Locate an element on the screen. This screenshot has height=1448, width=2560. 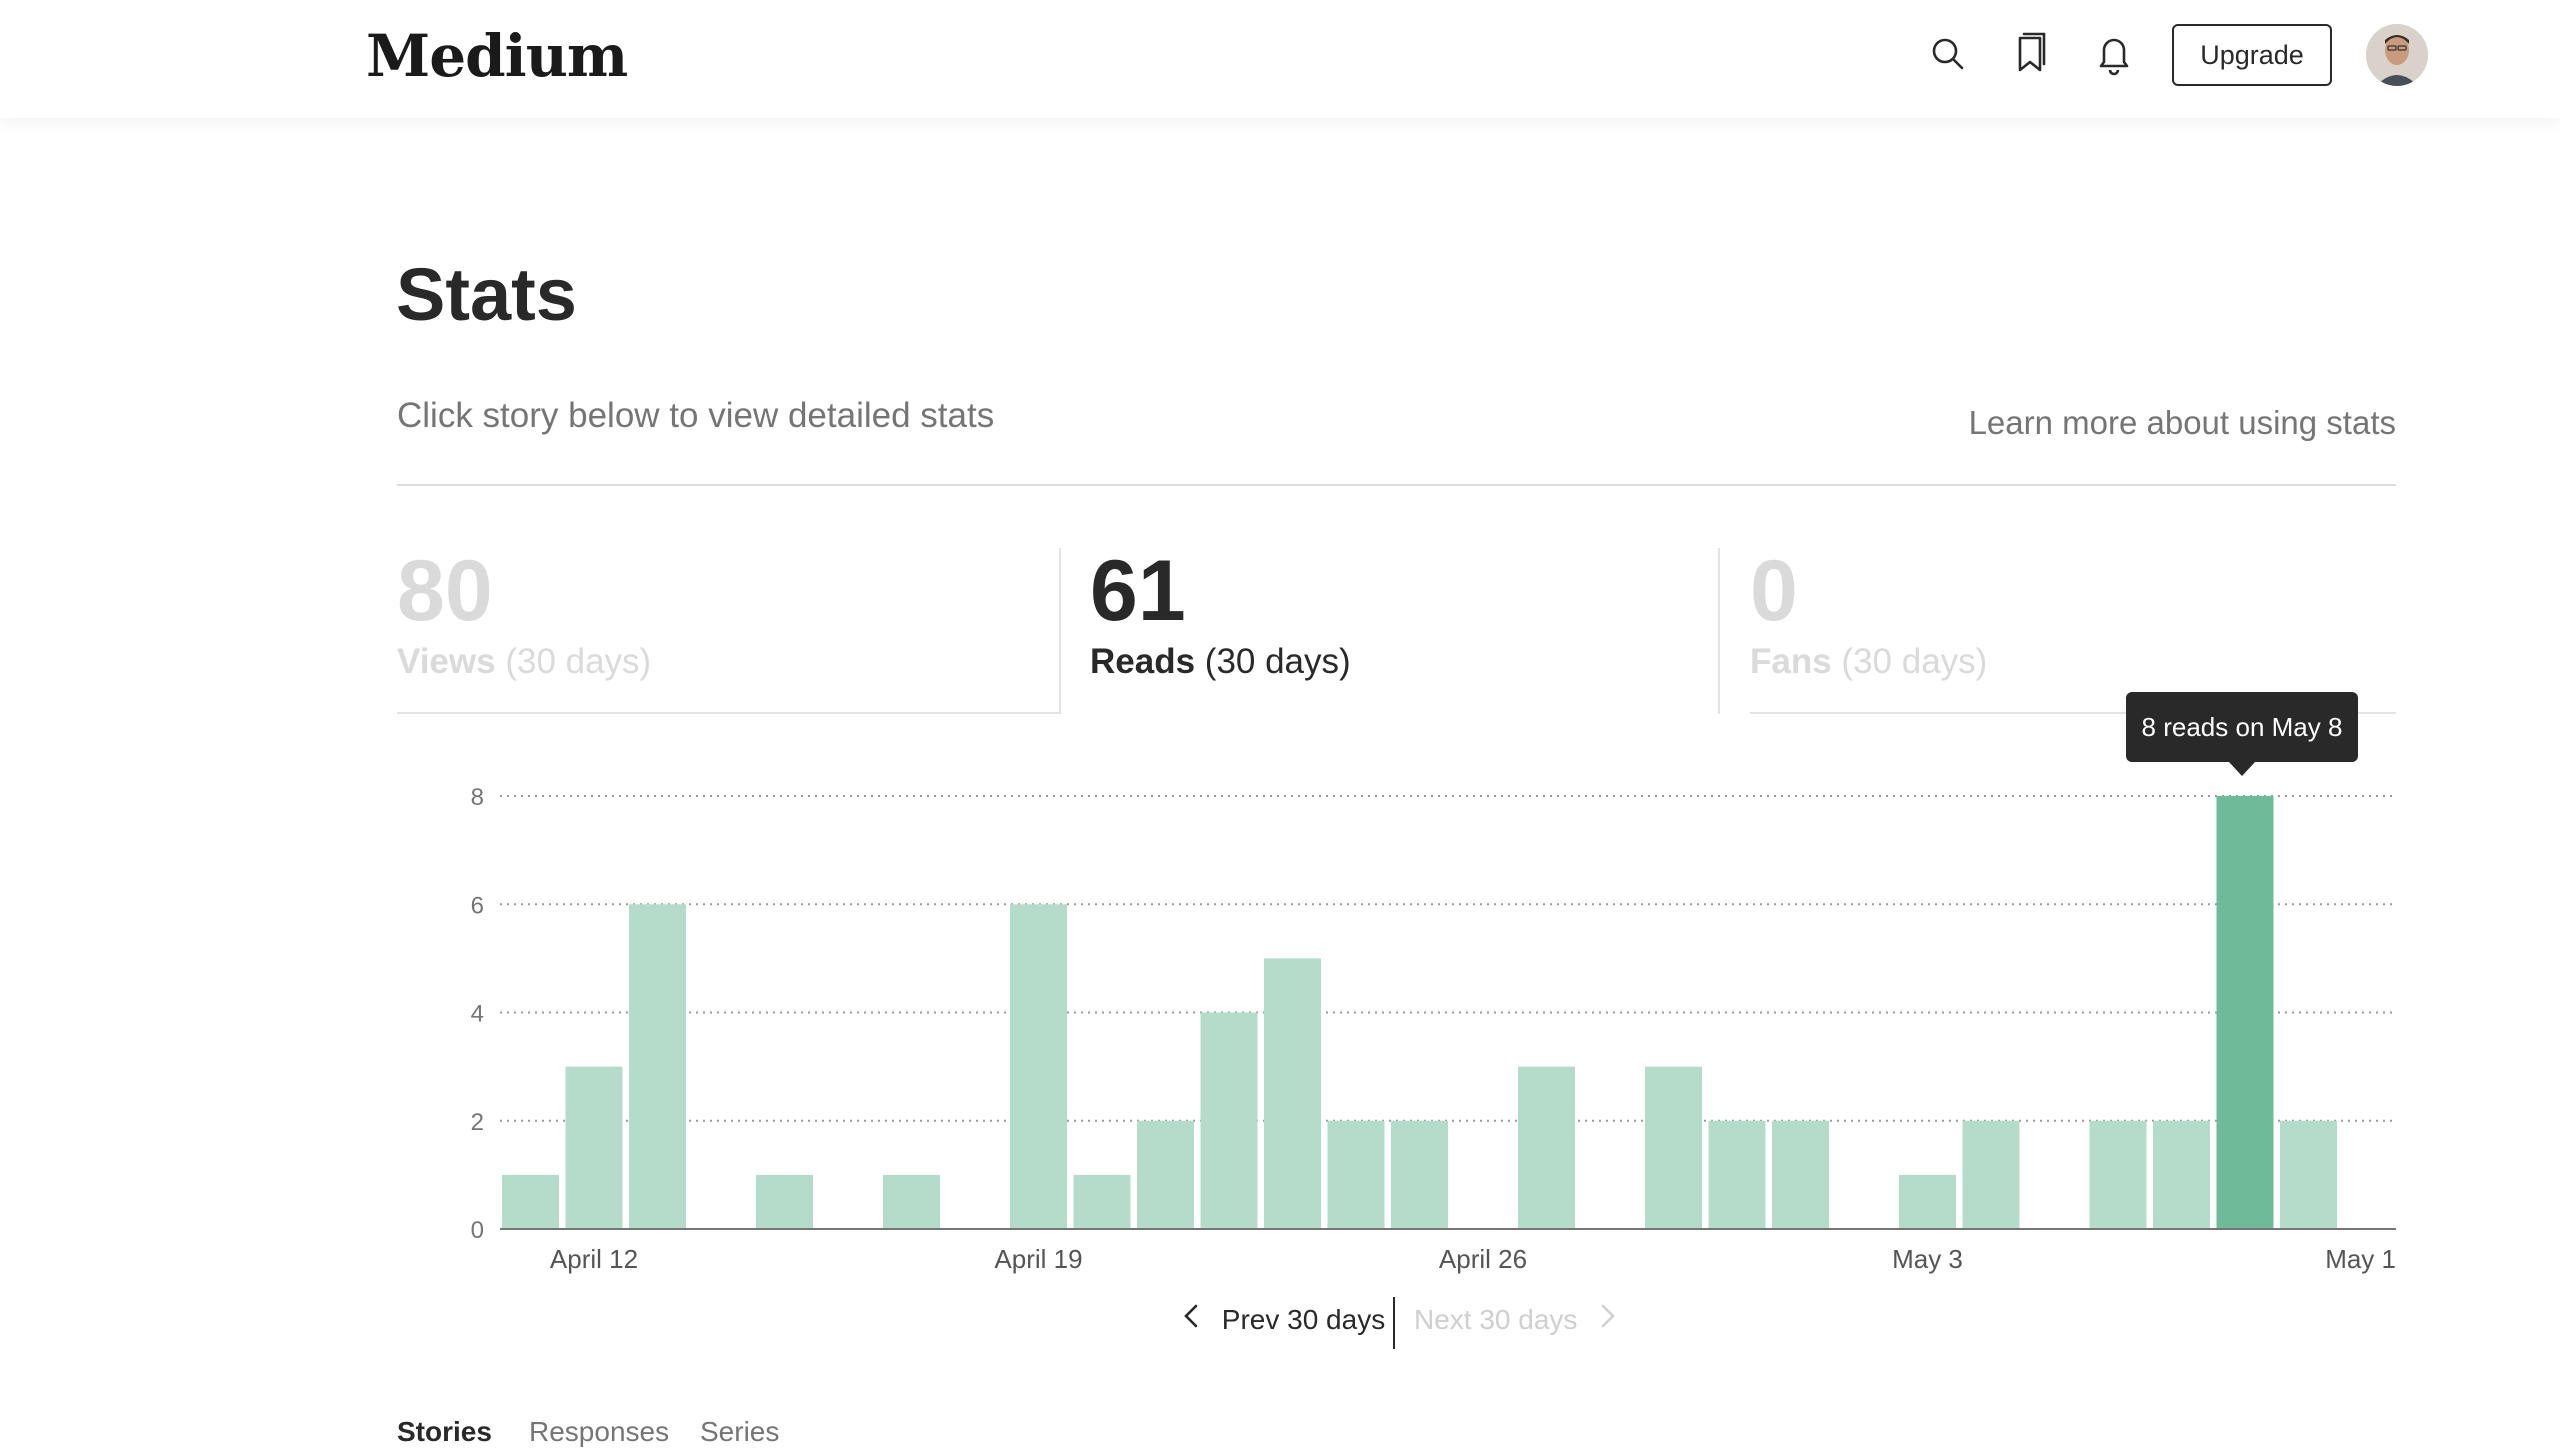
metric-value: 80 is located at coordinates (445, 591).